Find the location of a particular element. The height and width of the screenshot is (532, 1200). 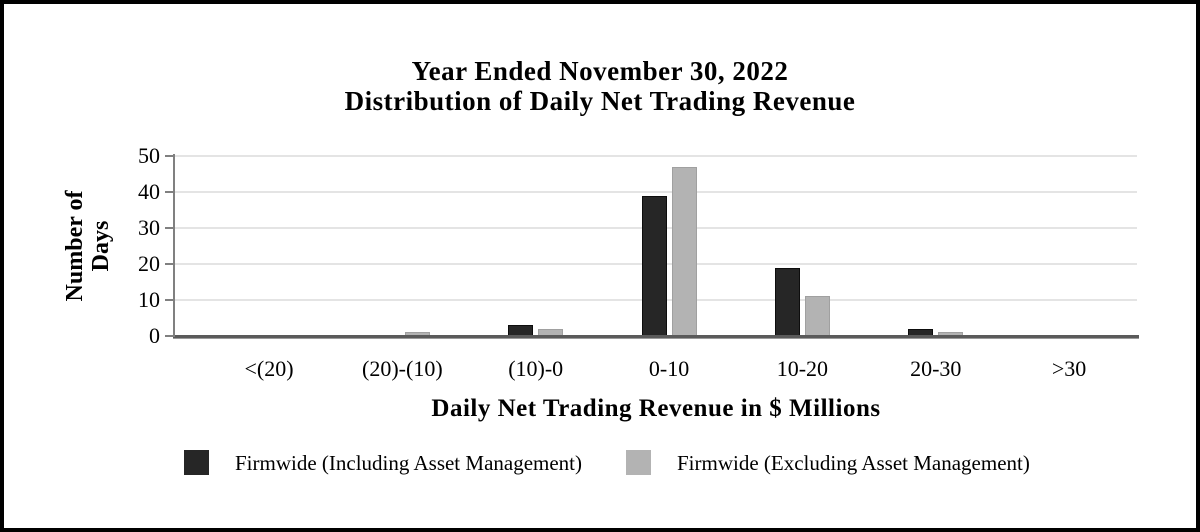

y-tick-label-30: 30 is located at coordinates (149, 227).